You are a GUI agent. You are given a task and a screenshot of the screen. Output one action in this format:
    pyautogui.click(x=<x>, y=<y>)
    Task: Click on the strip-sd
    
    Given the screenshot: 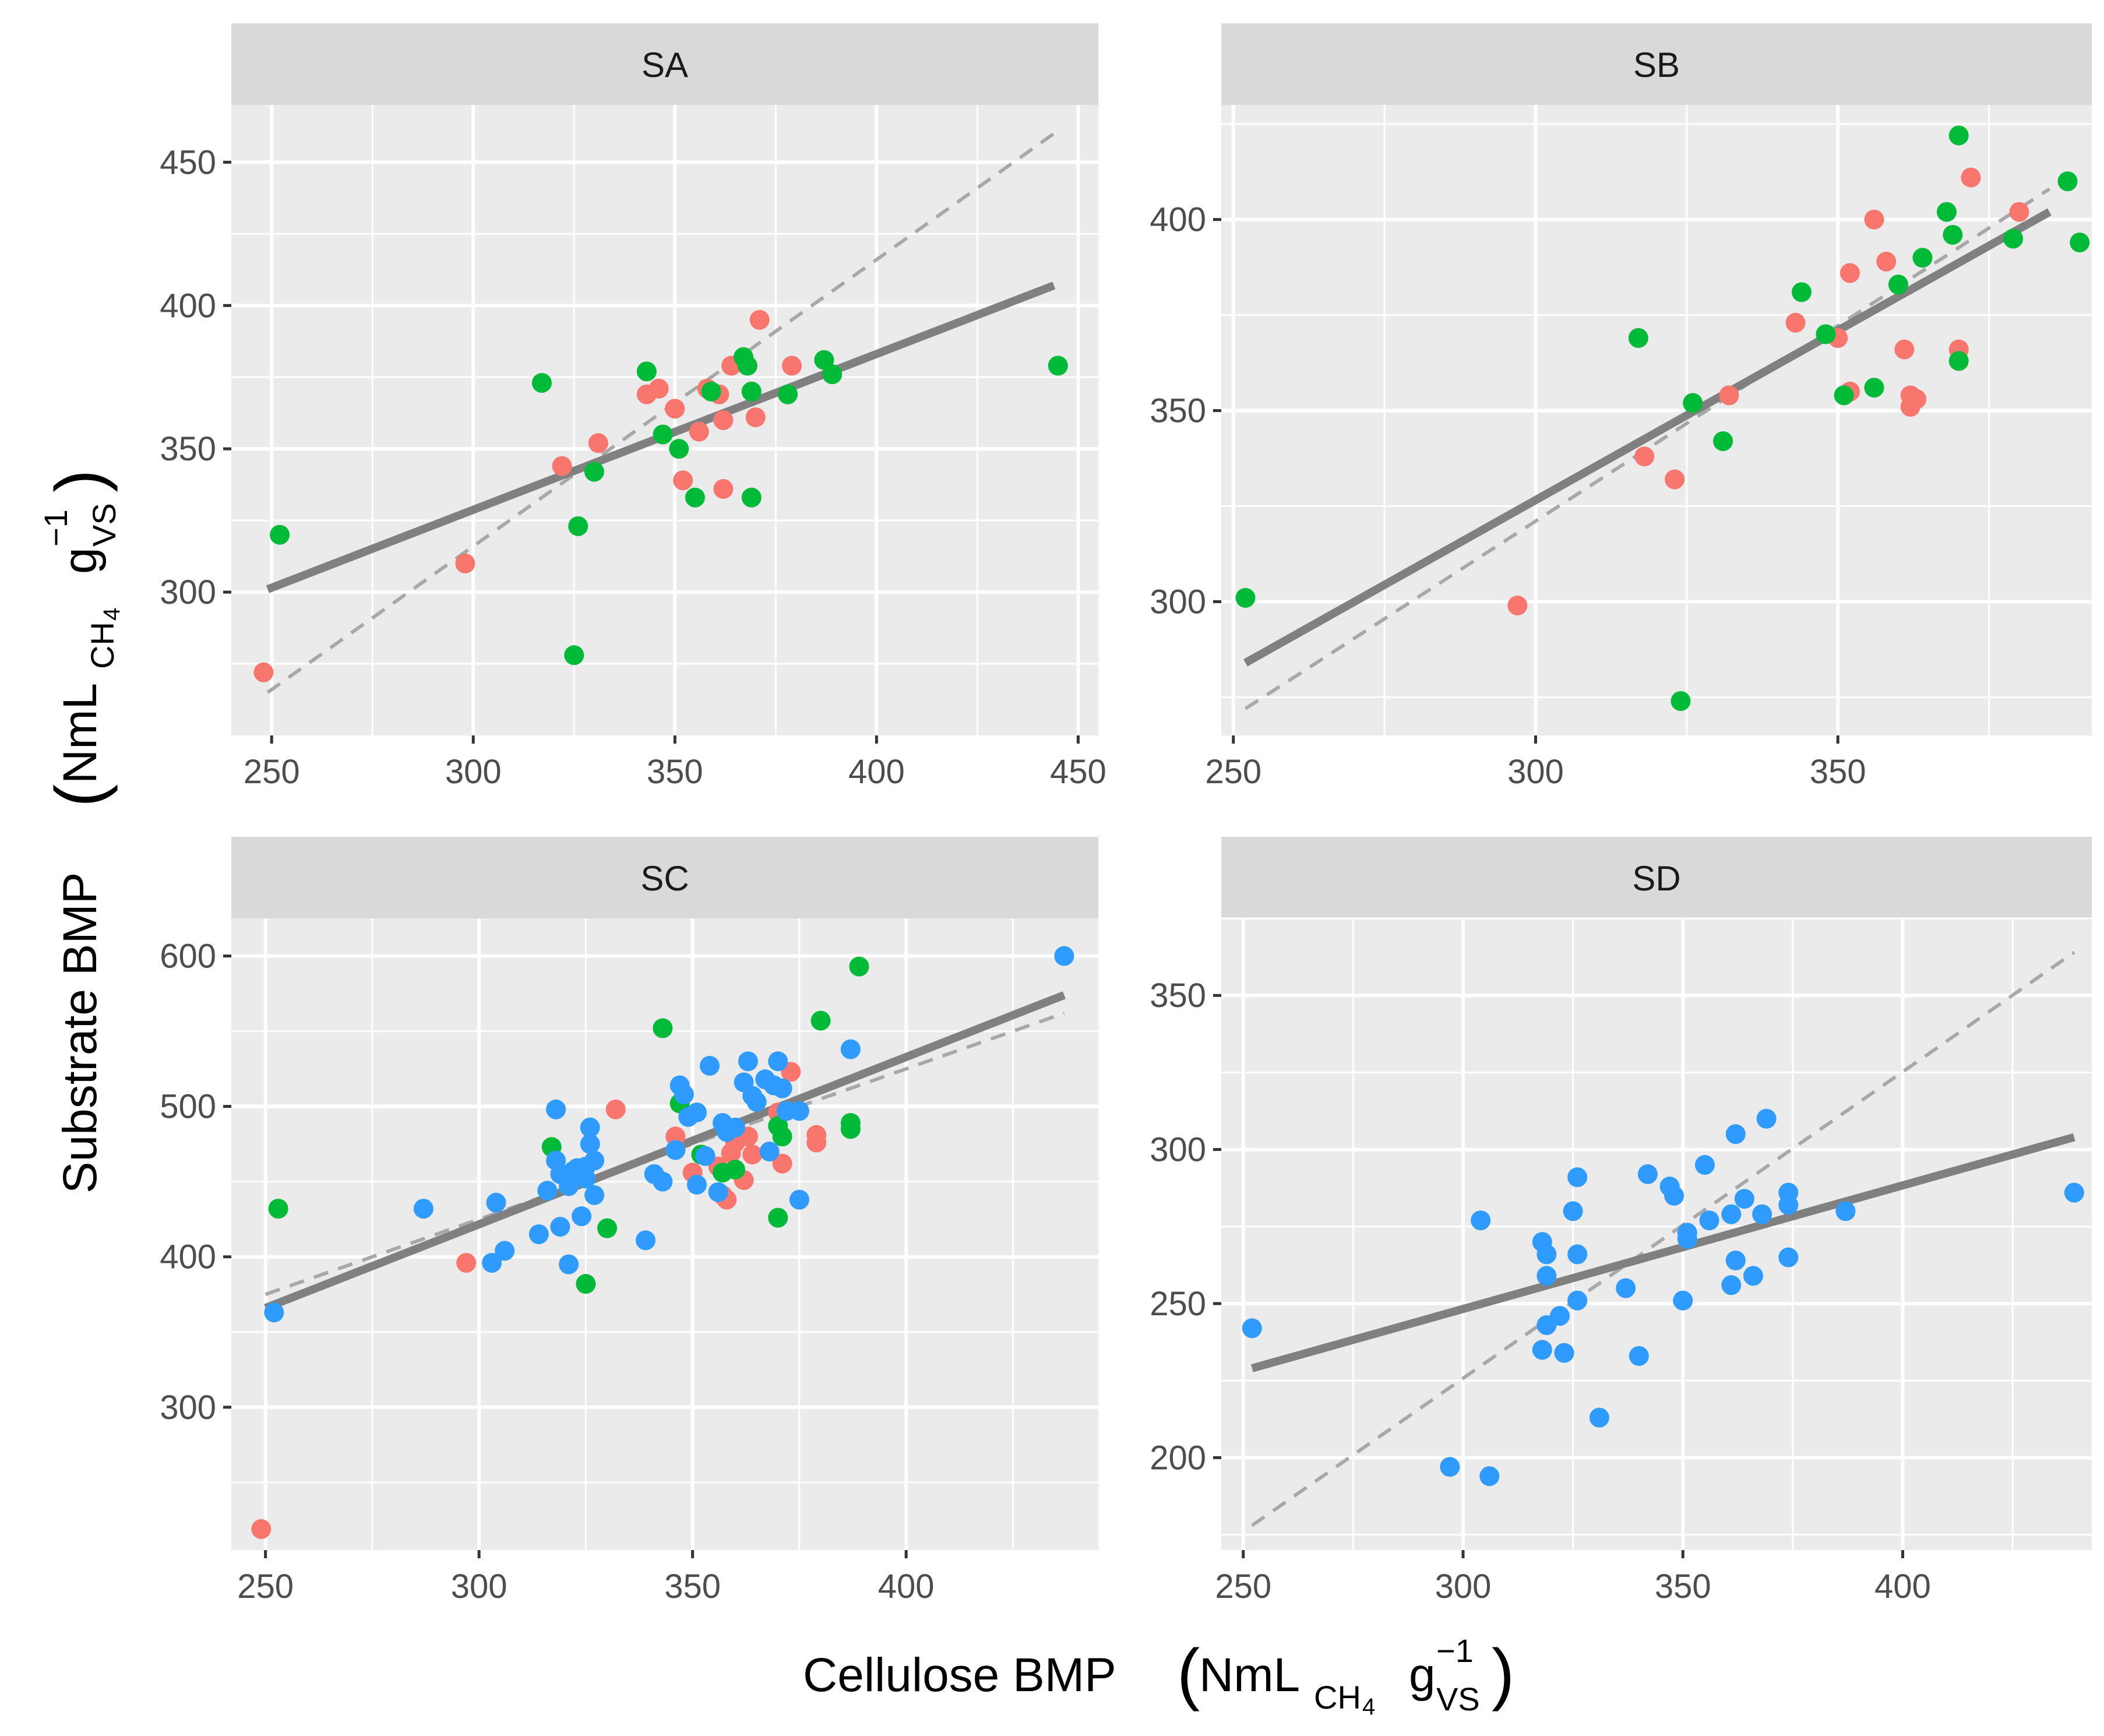 What is the action you would take?
    pyautogui.click(x=1656, y=878)
    